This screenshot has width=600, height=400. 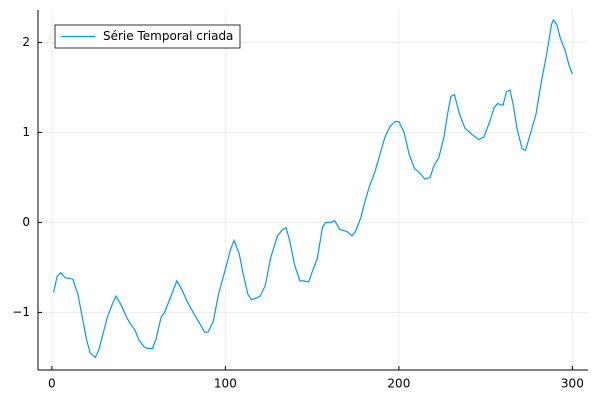 I want to click on y-tick-label: 2, so click(x=26, y=42).